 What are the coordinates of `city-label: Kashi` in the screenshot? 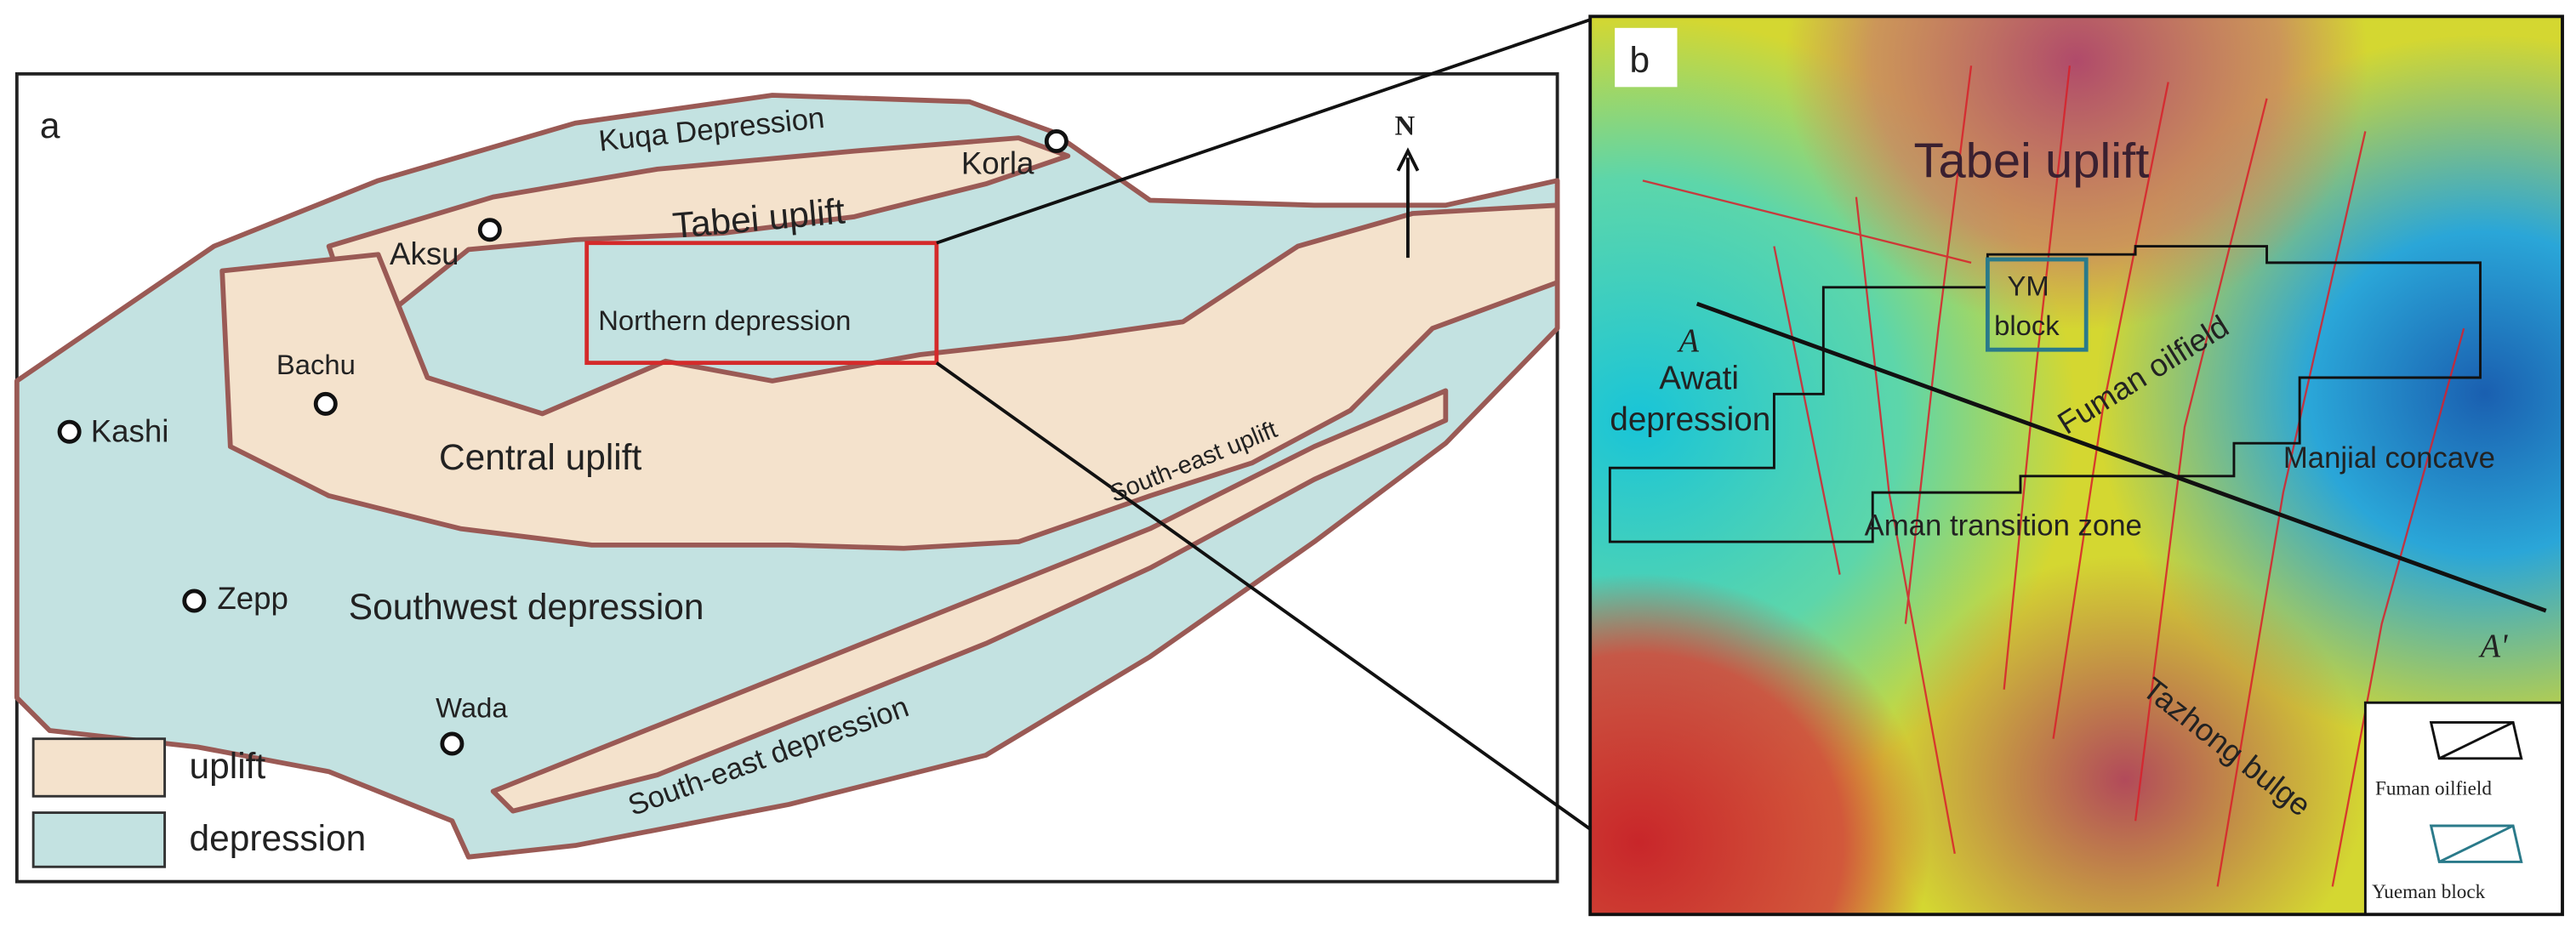 It's located at (130, 431).